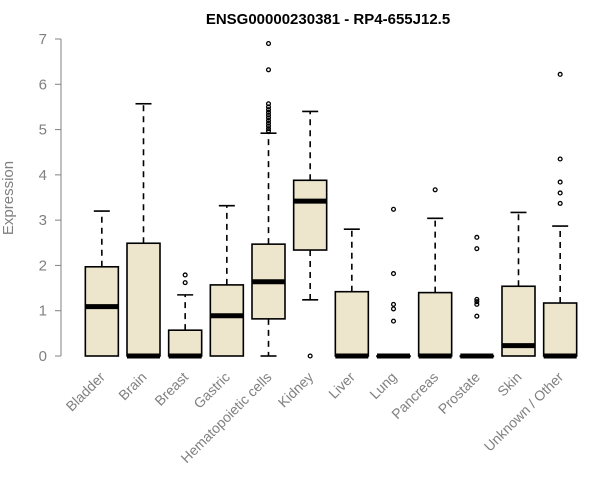 Image resolution: width=600 pixels, height=500 pixels. Describe the element at coordinates (459, 393) in the screenshot. I see `x-tick-label: Prostate` at that location.